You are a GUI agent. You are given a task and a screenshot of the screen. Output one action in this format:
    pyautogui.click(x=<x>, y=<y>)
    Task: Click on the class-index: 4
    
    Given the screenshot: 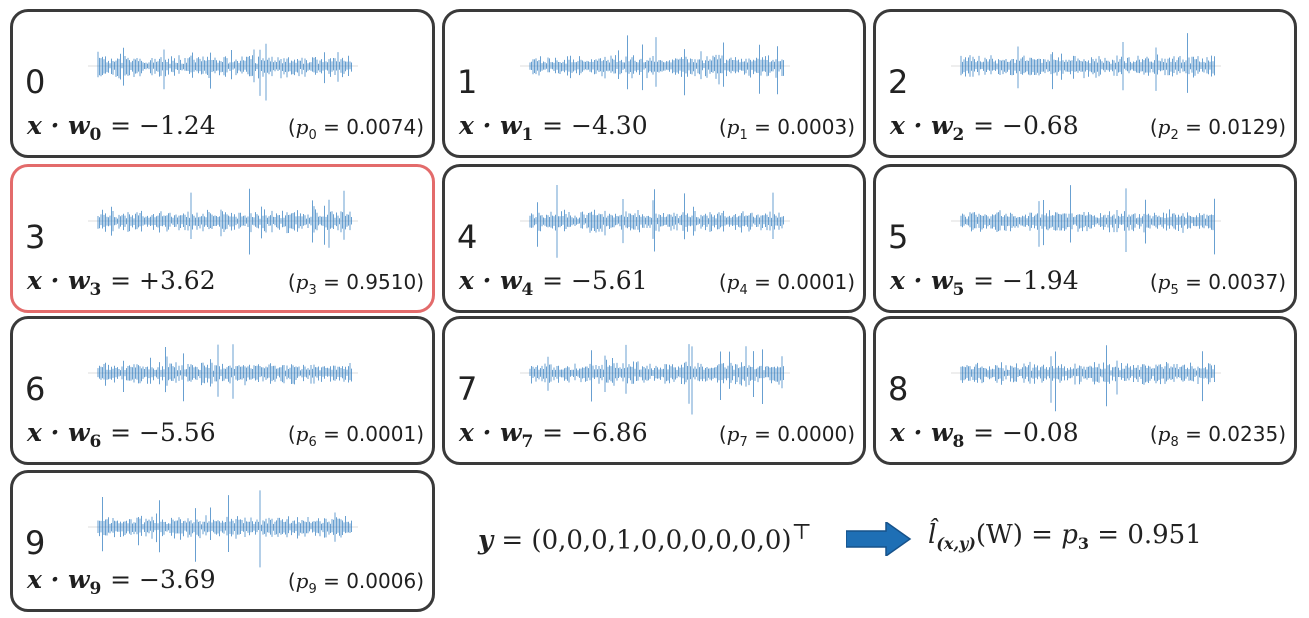 What is the action you would take?
    pyautogui.click(x=467, y=237)
    